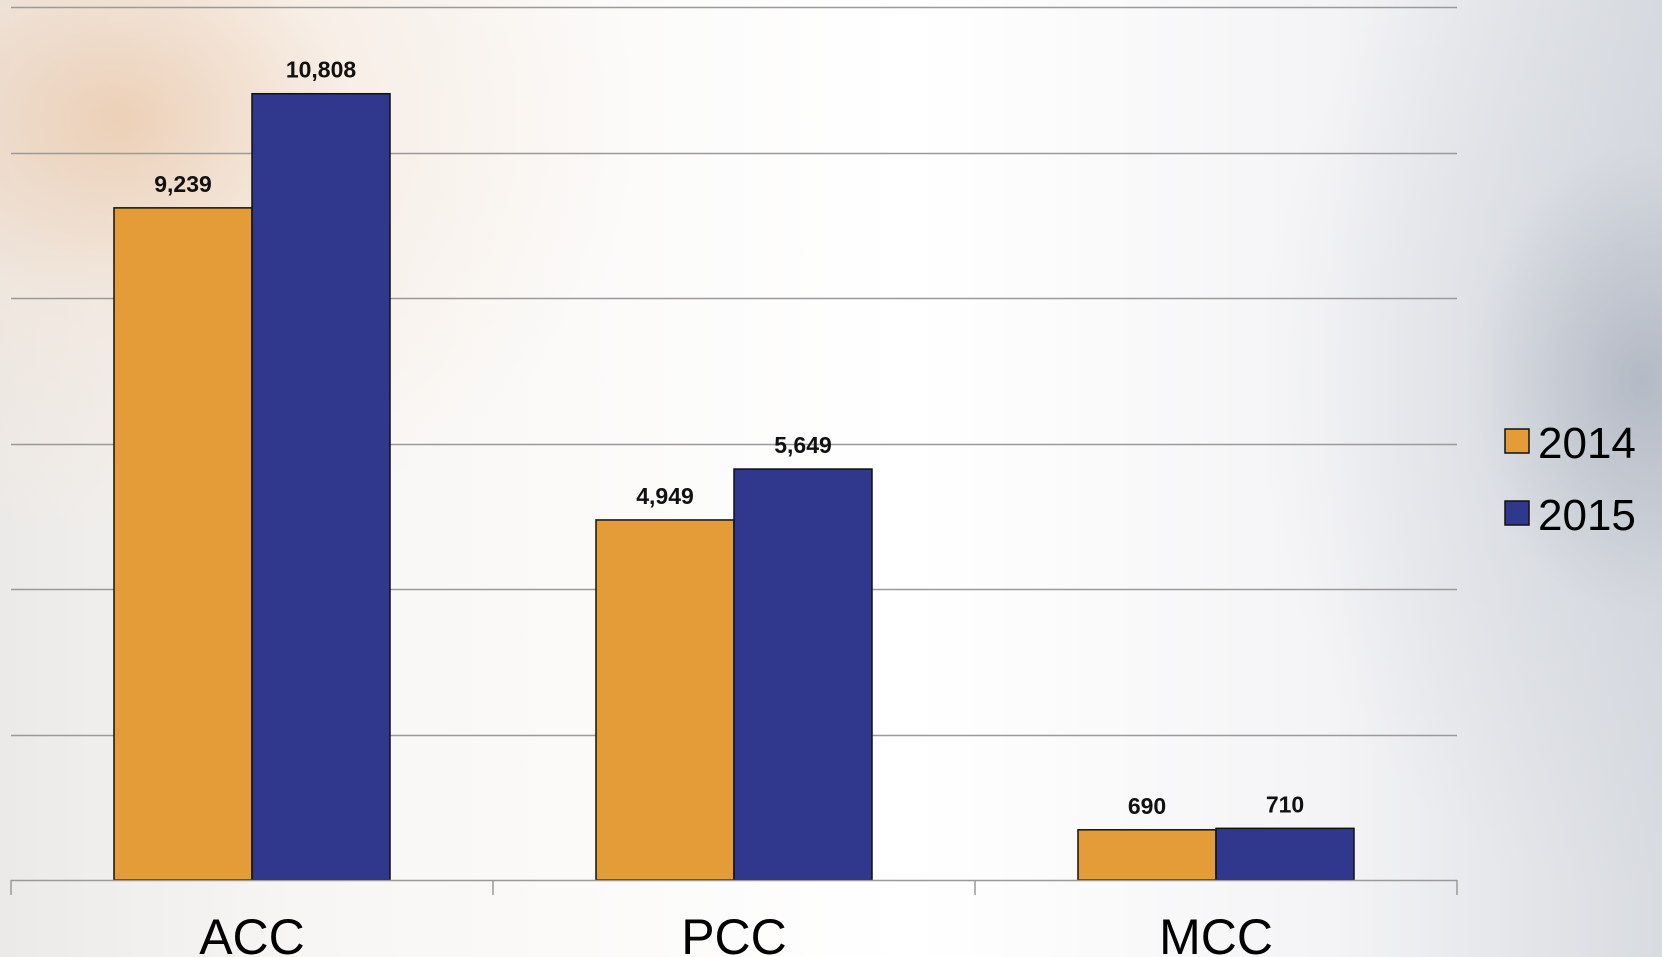  I want to click on data-label: 5,649, so click(803, 445).